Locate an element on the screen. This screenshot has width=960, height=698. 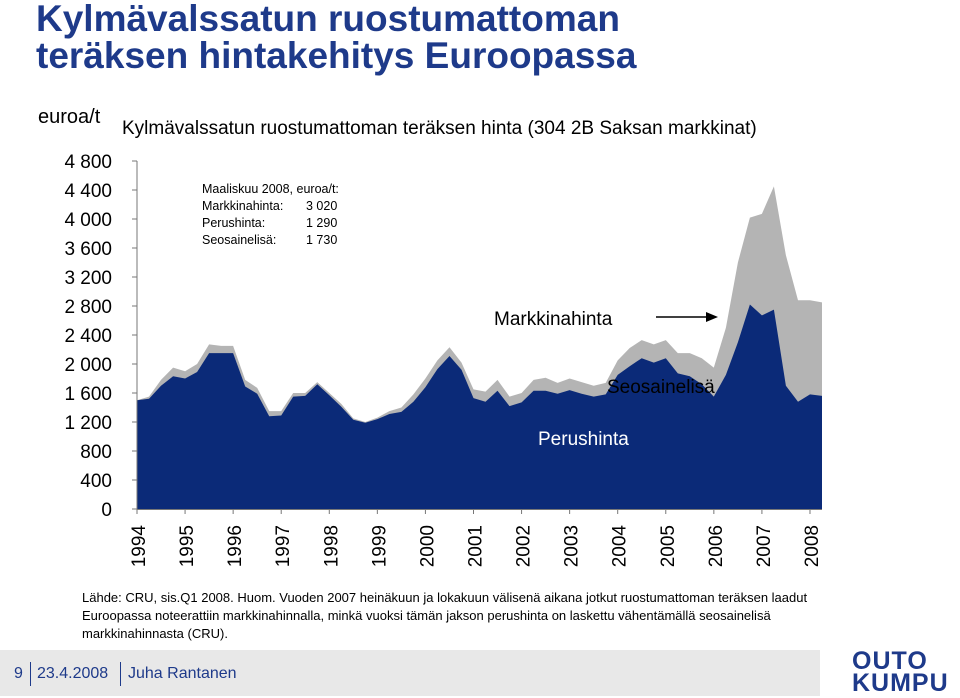
y-tick-label: 3 600 is located at coordinates (88, 249).